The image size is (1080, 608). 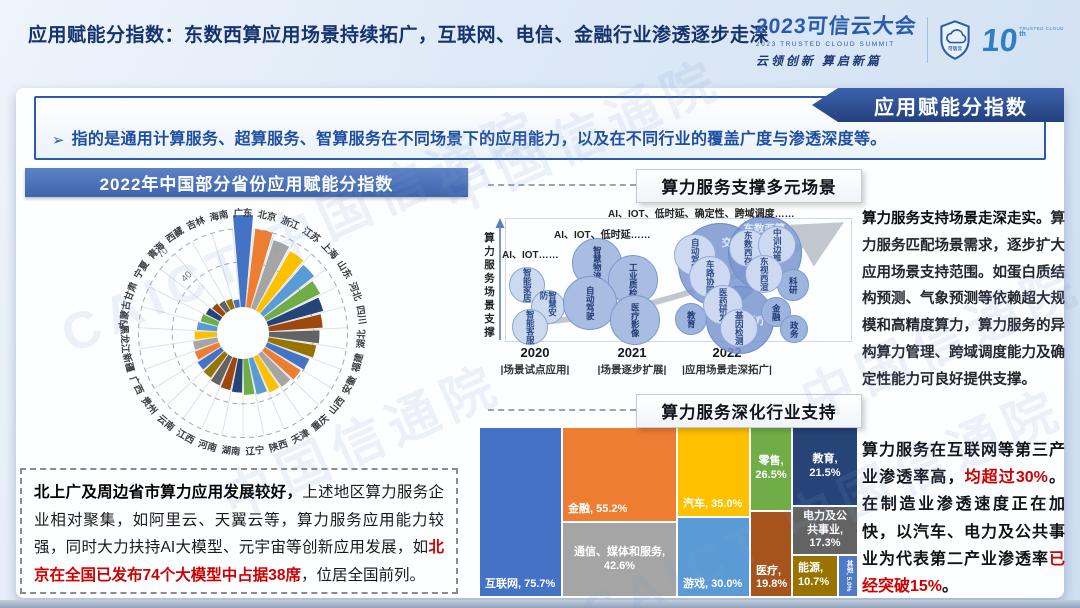 What do you see at coordinates (619, 559) in the screenshot?
I see `treemap-block: 通信、媒体和服务, 42.6%` at bounding box center [619, 559].